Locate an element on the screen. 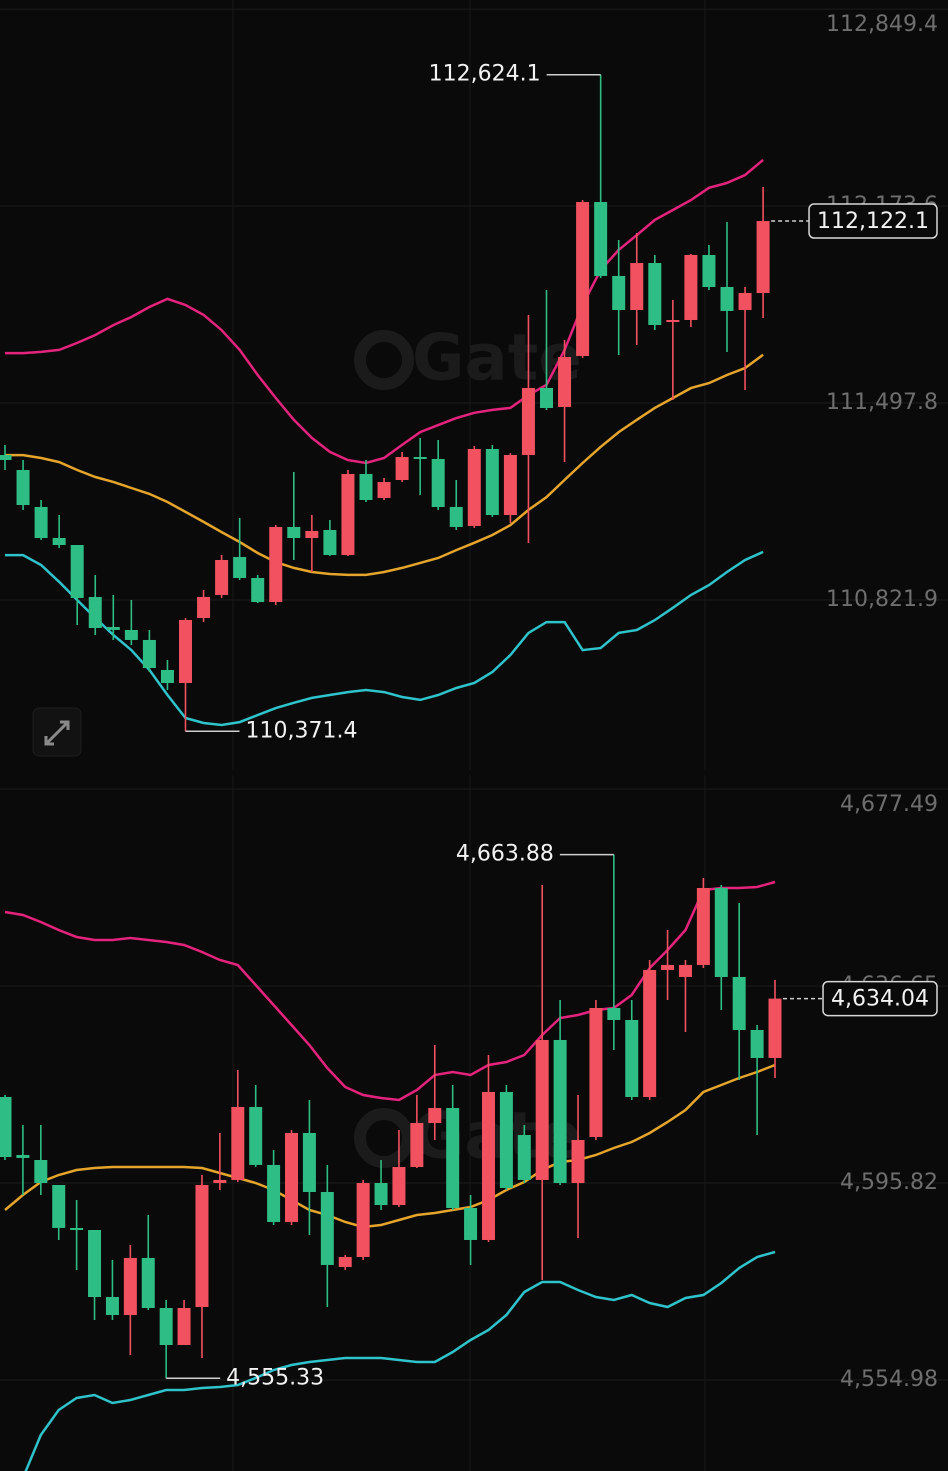 This screenshot has width=948, height=1471. last-price-box is located at coordinates (880, 998).